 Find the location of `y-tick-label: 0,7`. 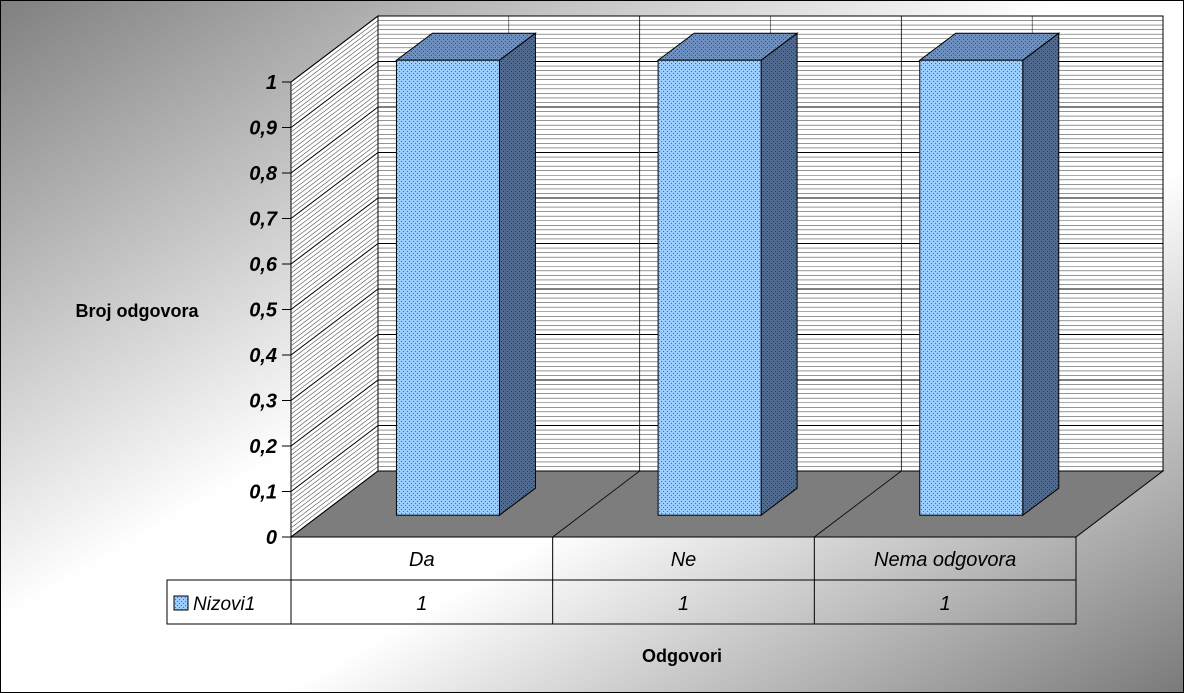

y-tick-label: 0,7 is located at coordinates (263, 220).